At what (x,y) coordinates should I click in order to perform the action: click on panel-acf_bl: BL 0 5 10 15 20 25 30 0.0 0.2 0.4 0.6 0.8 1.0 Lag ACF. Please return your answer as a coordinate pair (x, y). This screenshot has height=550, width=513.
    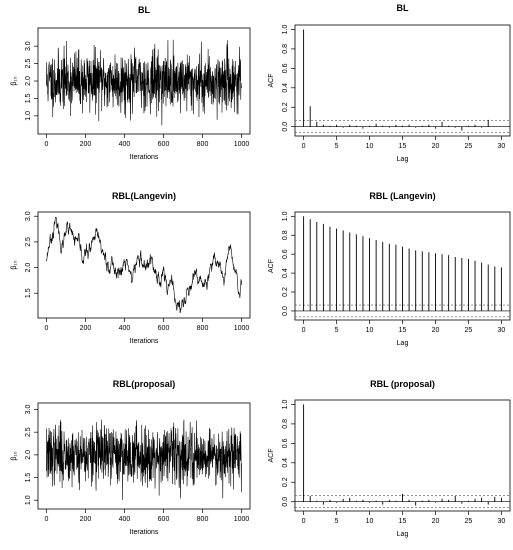
    Looking at the image, I should click on (389, 83).